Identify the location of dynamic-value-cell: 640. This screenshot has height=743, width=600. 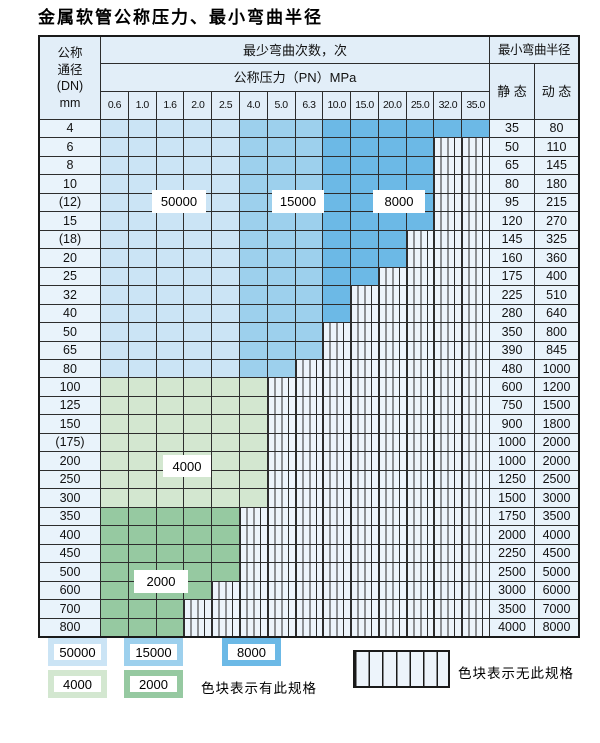
(556, 313).